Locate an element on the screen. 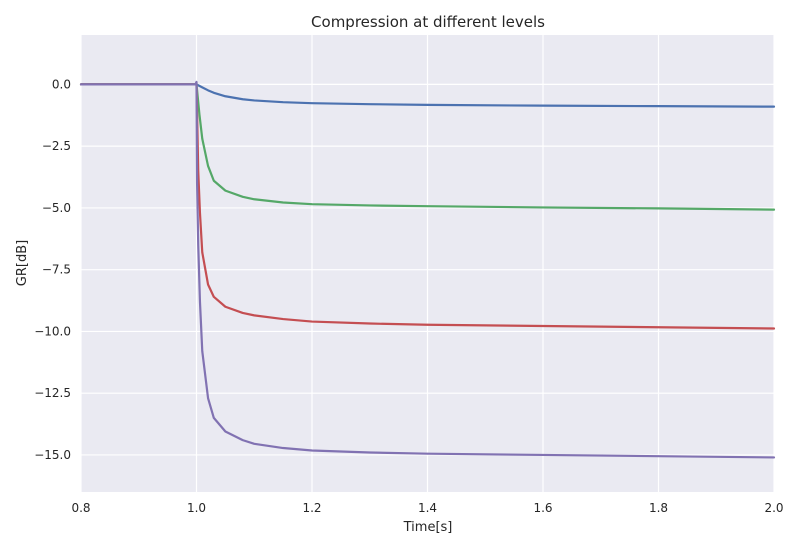 Image resolution: width=800 pixels, height=550 pixels. y-tick-label: −10.0 is located at coordinates (52, 331).